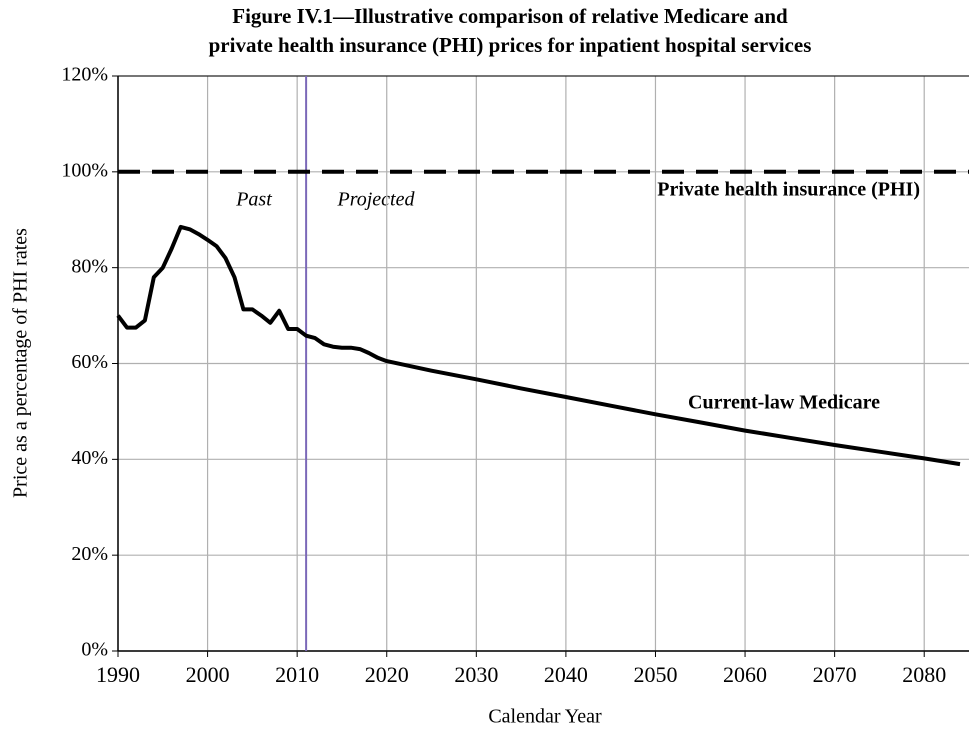 This screenshot has width=969, height=731. What do you see at coordinates (375, 200) in the screenshot?
I see `annotation: Projected` at bounding box center [375, 200].